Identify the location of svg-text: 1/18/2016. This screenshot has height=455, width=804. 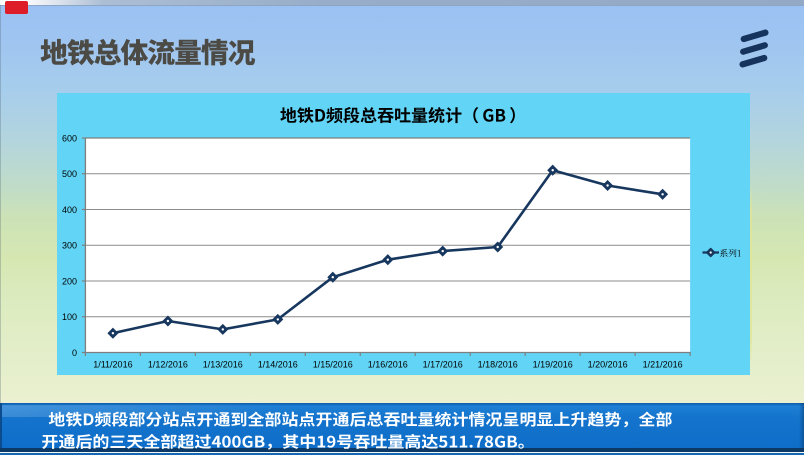
(498, 364).